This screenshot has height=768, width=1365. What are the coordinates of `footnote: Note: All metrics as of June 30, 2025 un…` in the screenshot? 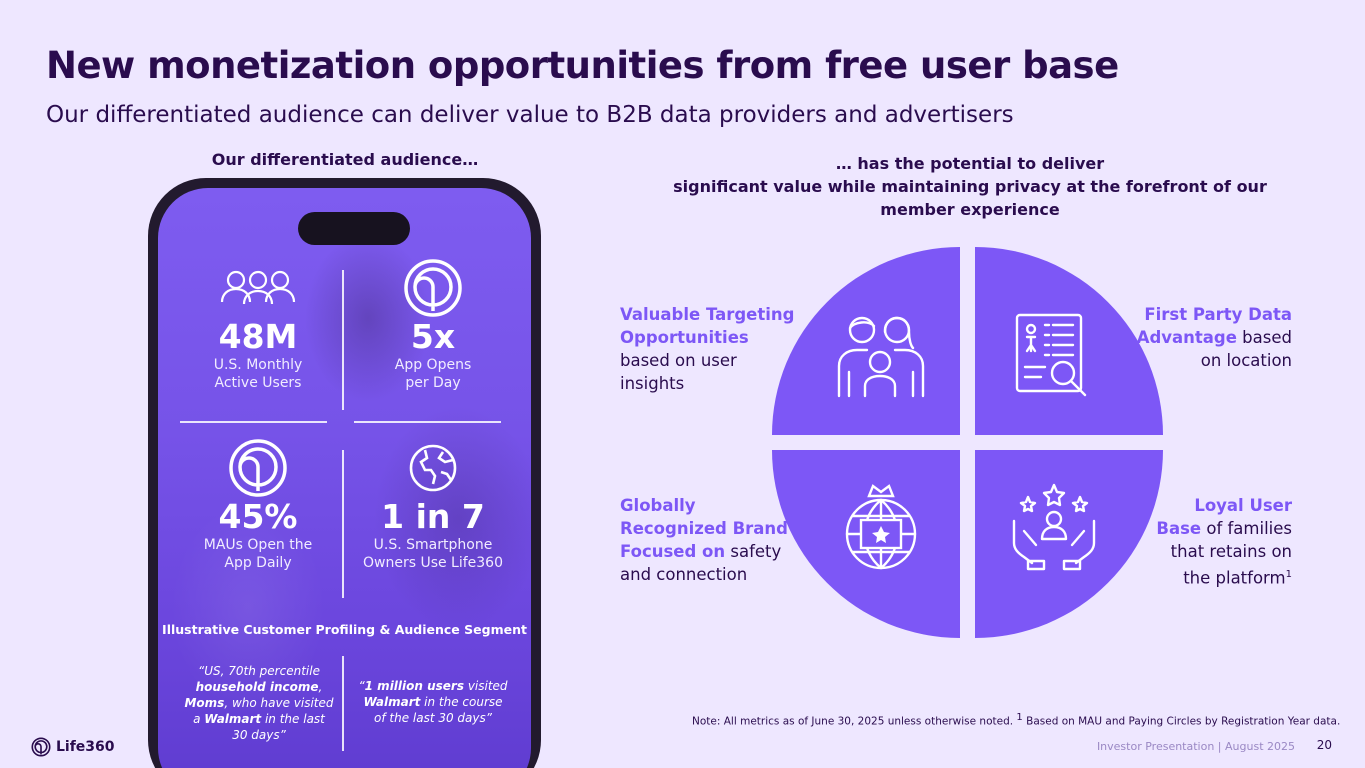 It's located at (1016, 720).